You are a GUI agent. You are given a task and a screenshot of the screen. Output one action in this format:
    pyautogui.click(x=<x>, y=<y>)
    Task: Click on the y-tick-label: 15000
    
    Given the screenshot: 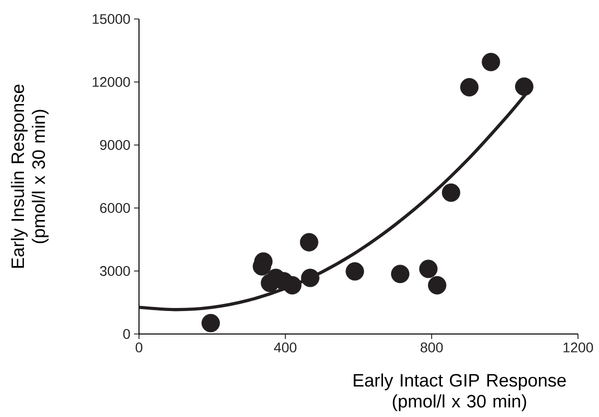 What is the action you would take?
    pyautogui.click(x=111, y=19)
    